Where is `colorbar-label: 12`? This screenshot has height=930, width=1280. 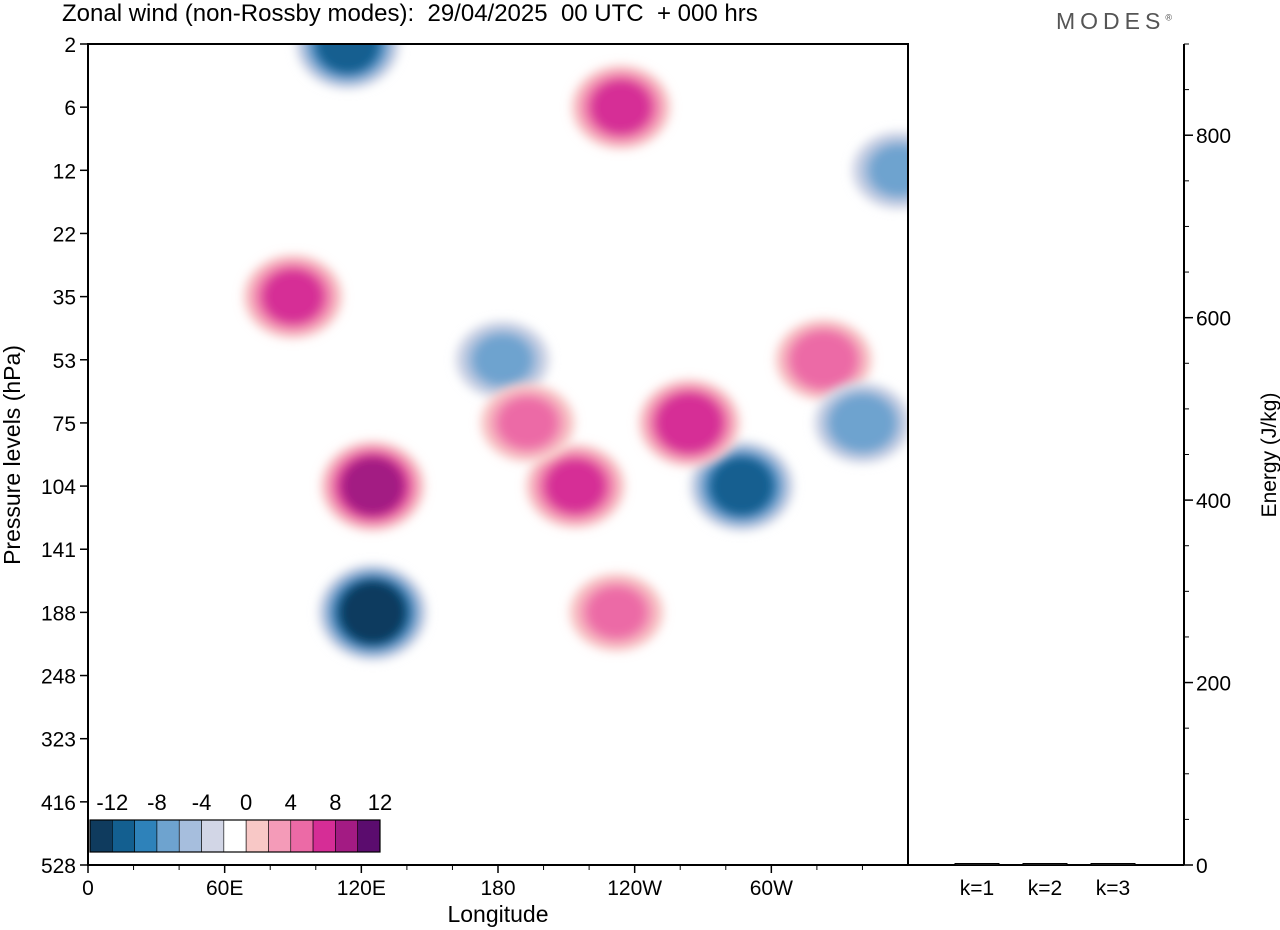 colorbar-label: 12 is located at coordinates (380, 802).